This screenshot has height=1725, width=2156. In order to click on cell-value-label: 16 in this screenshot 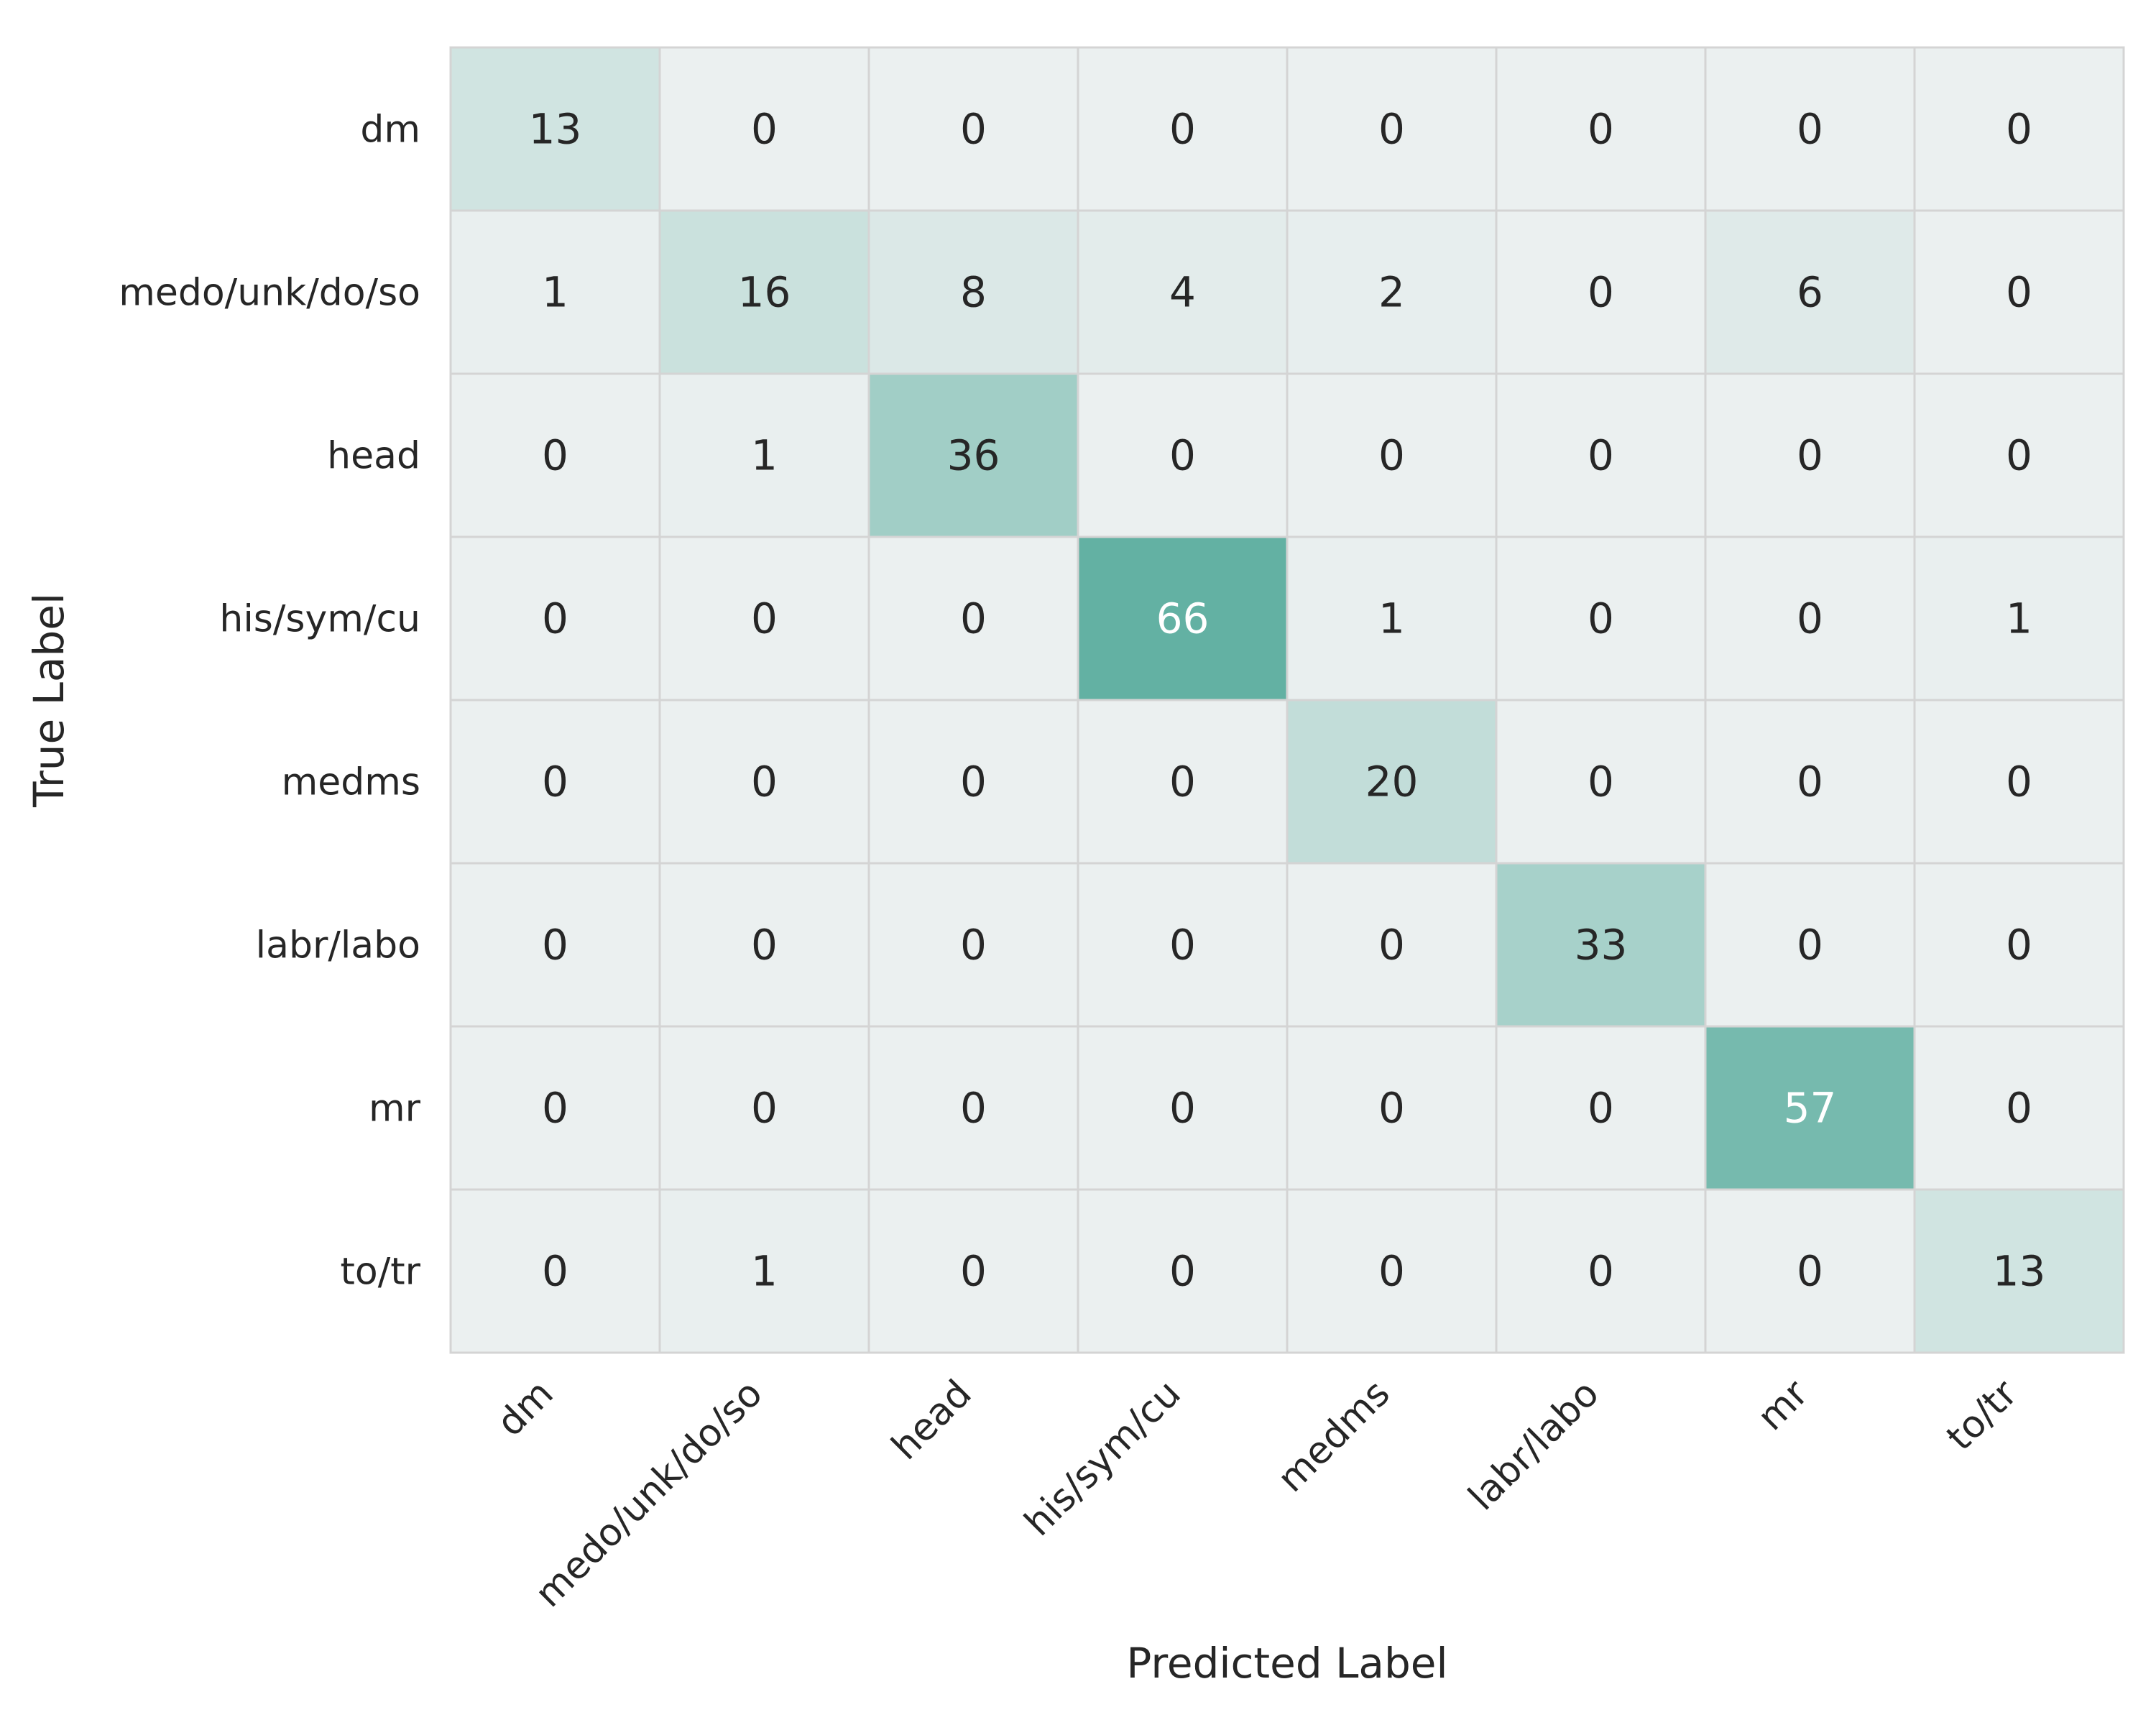, I will do `click(764, 292)`.